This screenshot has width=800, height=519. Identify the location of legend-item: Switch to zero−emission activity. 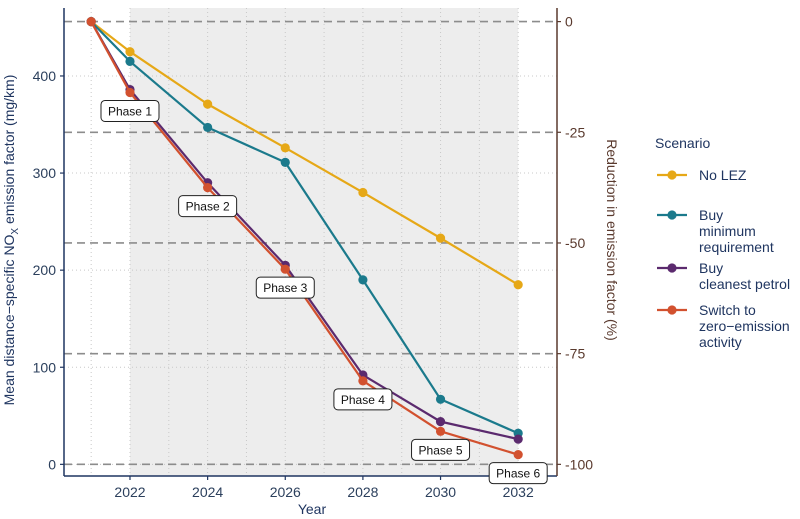
(723, 326).